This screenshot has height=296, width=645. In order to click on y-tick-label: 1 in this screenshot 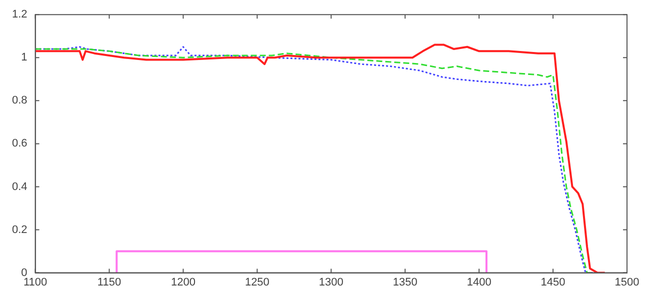, I will do `click(24, 58)`.